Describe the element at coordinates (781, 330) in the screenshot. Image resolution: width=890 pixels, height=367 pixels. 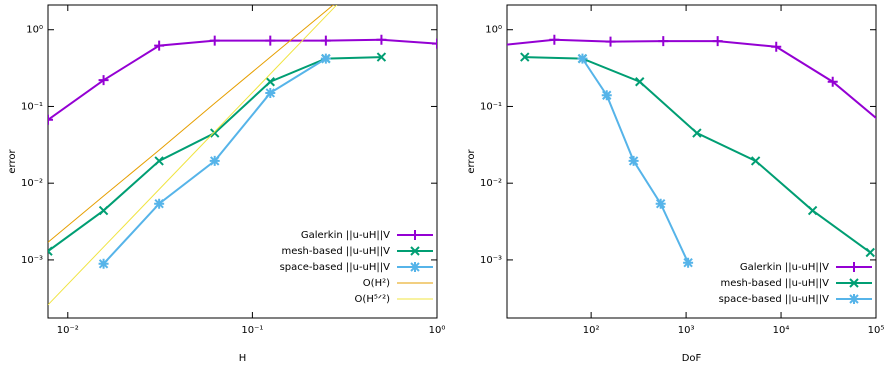
I see `x-tick-label: 10⁴` at that location.